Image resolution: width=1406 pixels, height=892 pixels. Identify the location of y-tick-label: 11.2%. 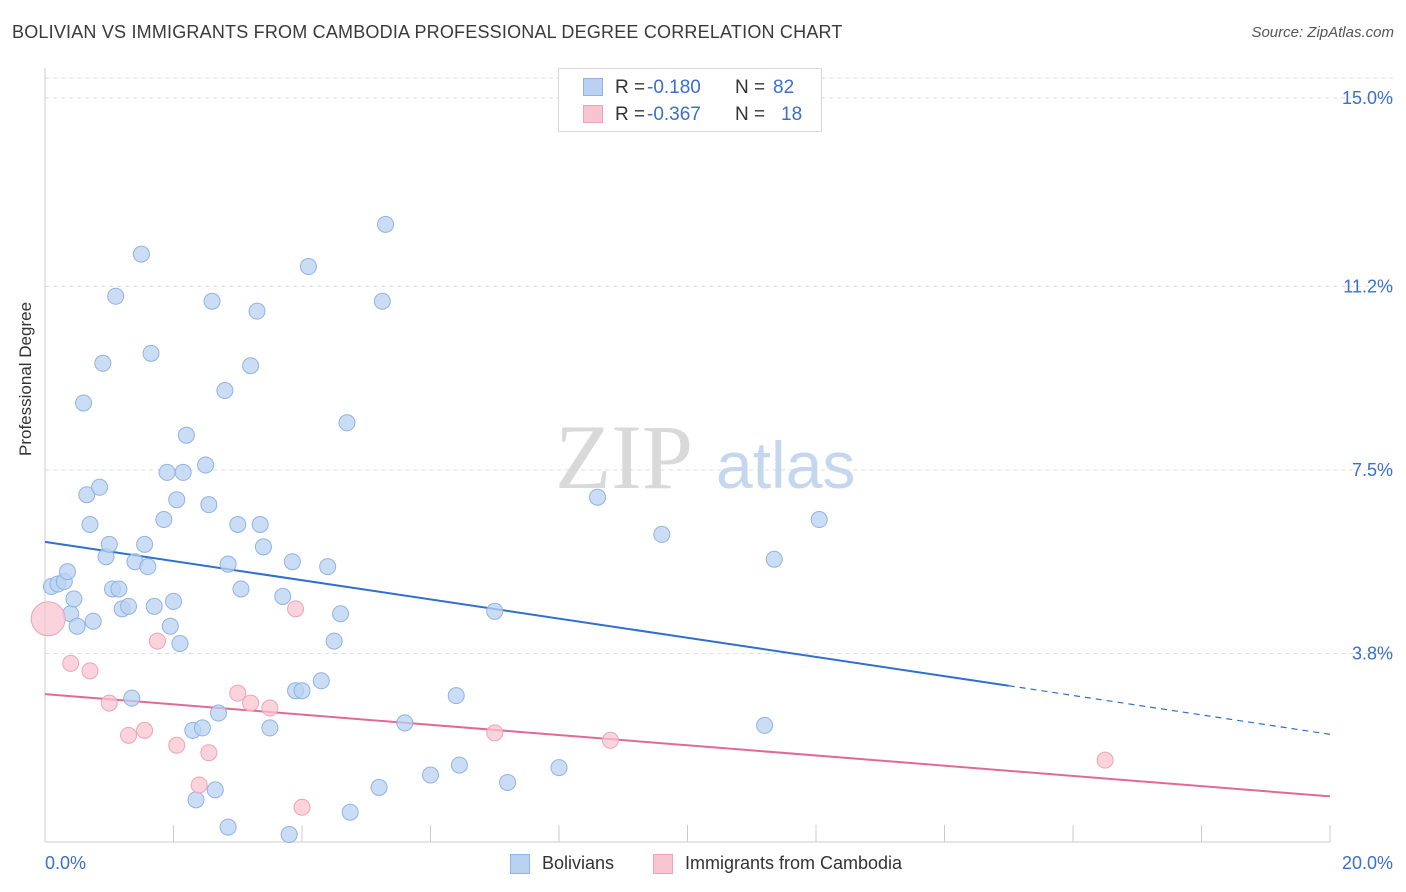
(1368, 286).